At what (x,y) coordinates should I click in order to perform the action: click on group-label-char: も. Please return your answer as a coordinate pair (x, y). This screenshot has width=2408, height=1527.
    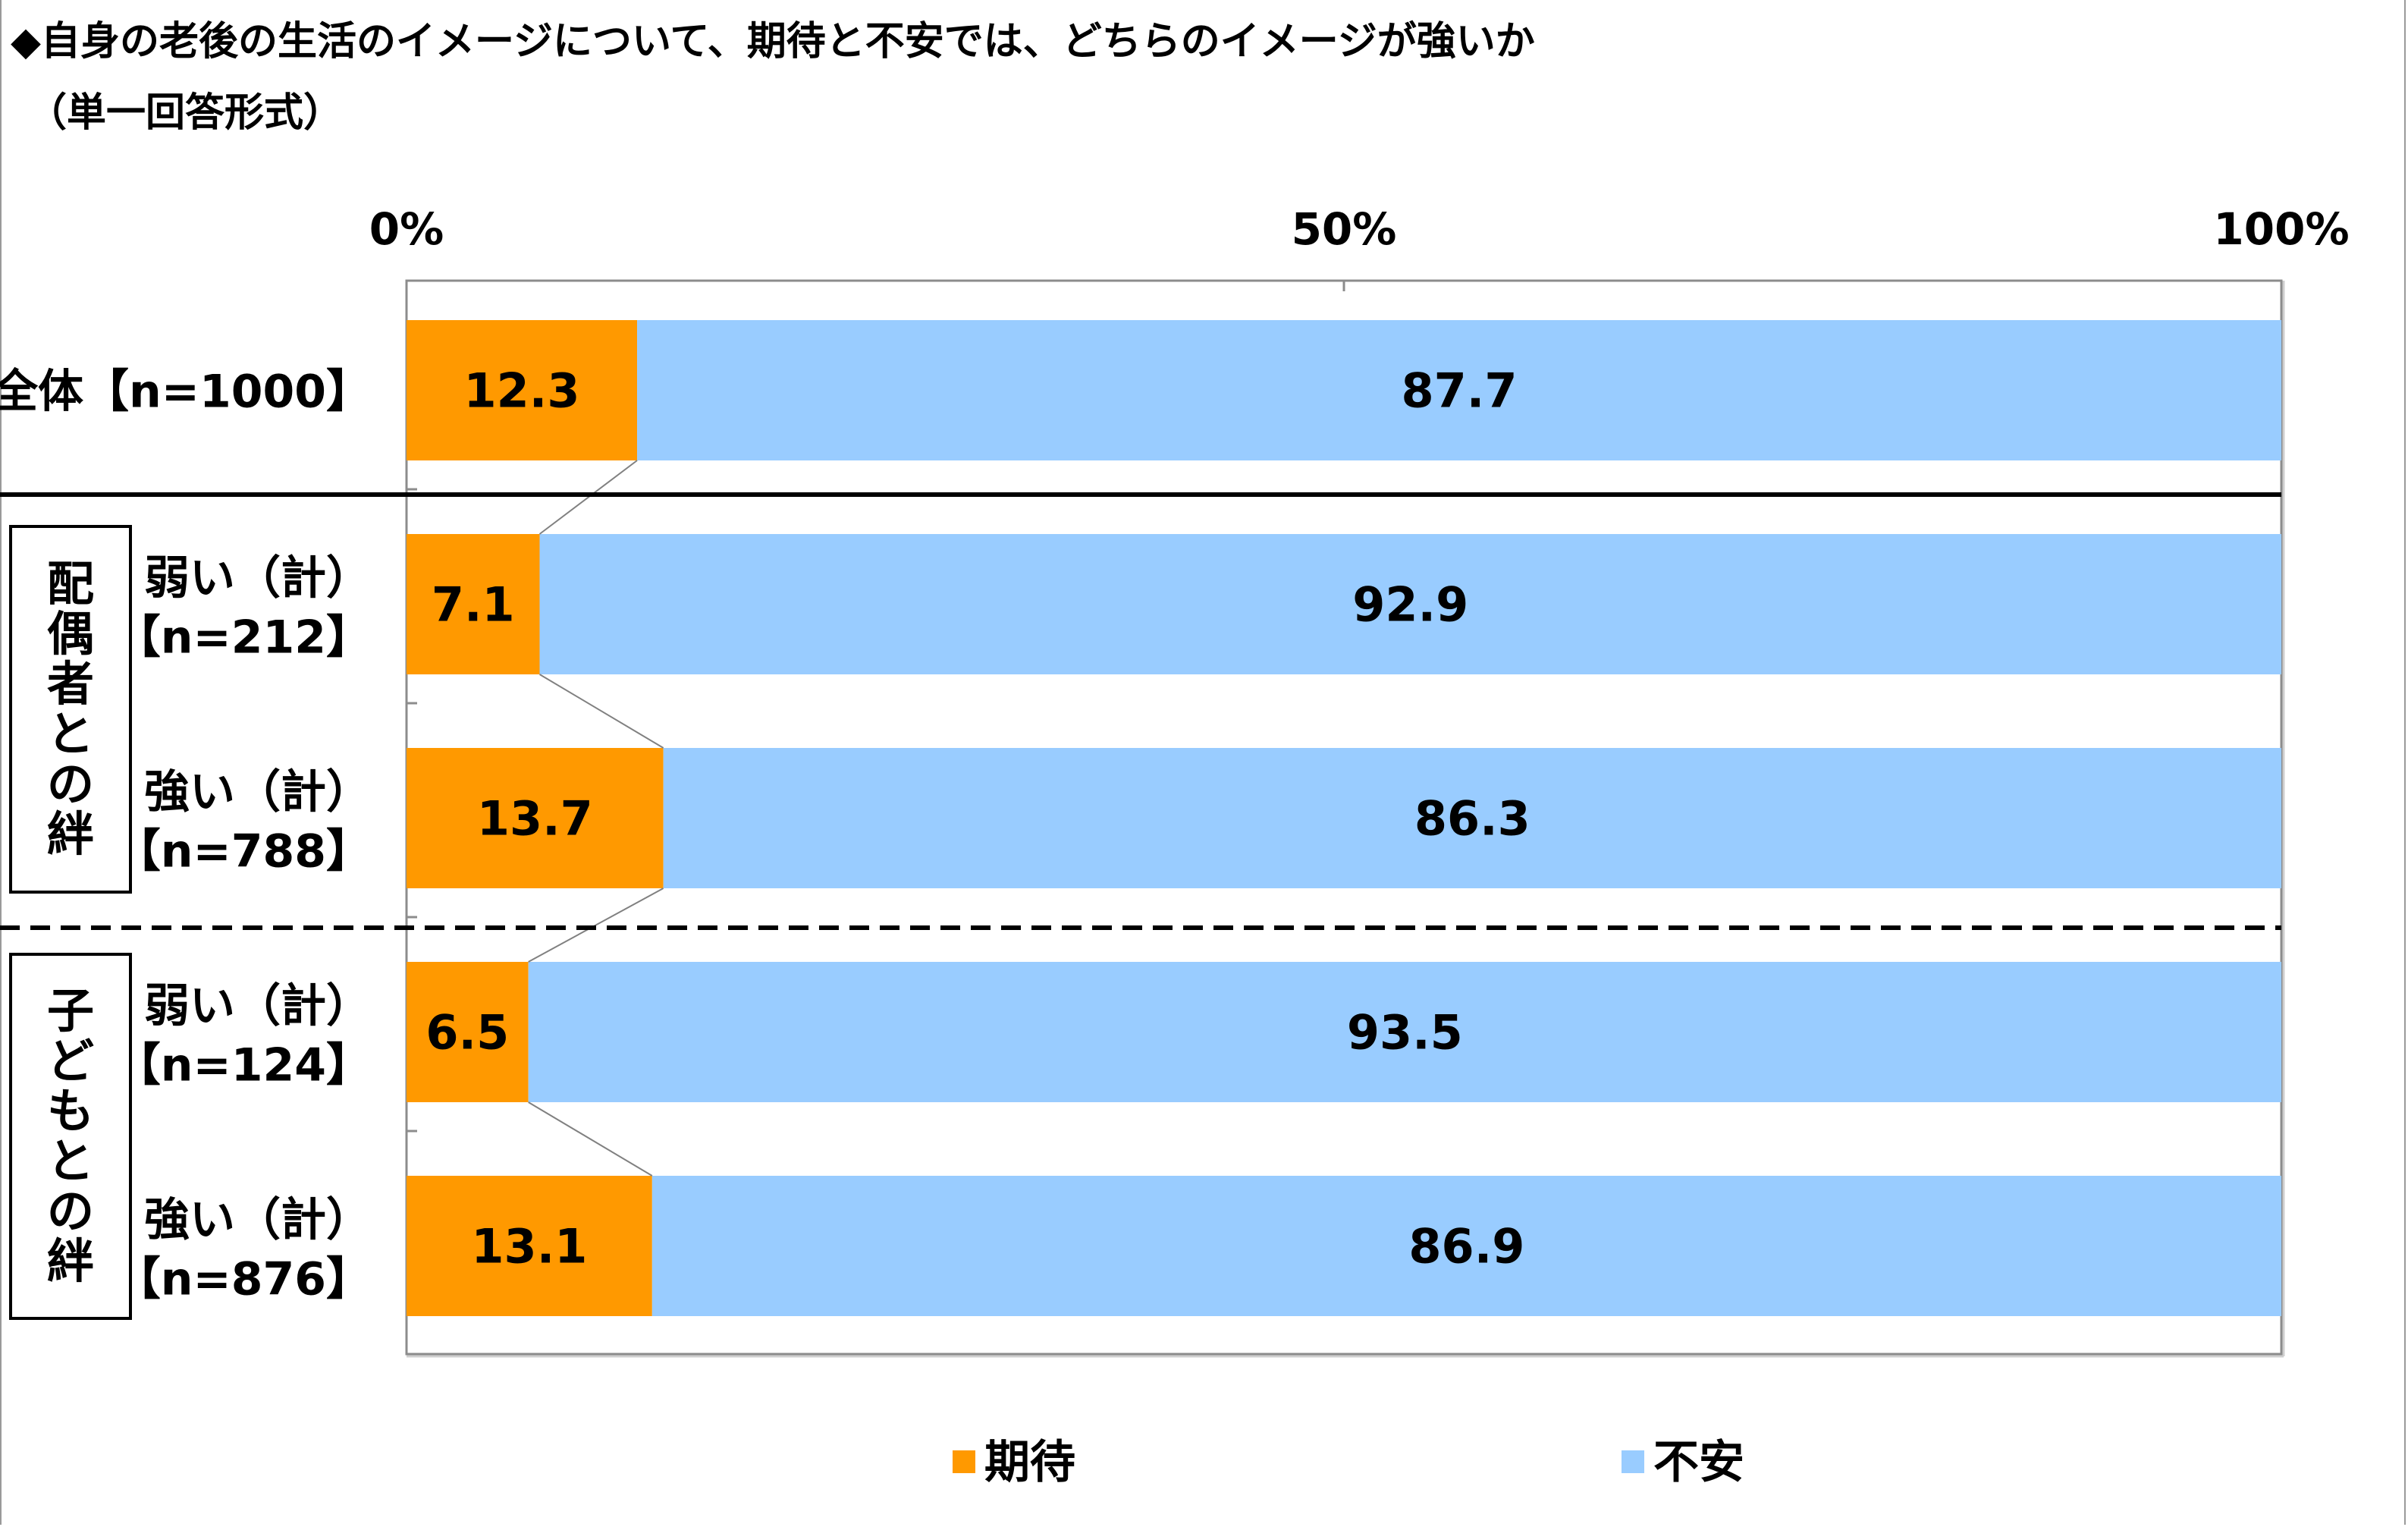
    Looking at the image, I should click on (70, 1111).